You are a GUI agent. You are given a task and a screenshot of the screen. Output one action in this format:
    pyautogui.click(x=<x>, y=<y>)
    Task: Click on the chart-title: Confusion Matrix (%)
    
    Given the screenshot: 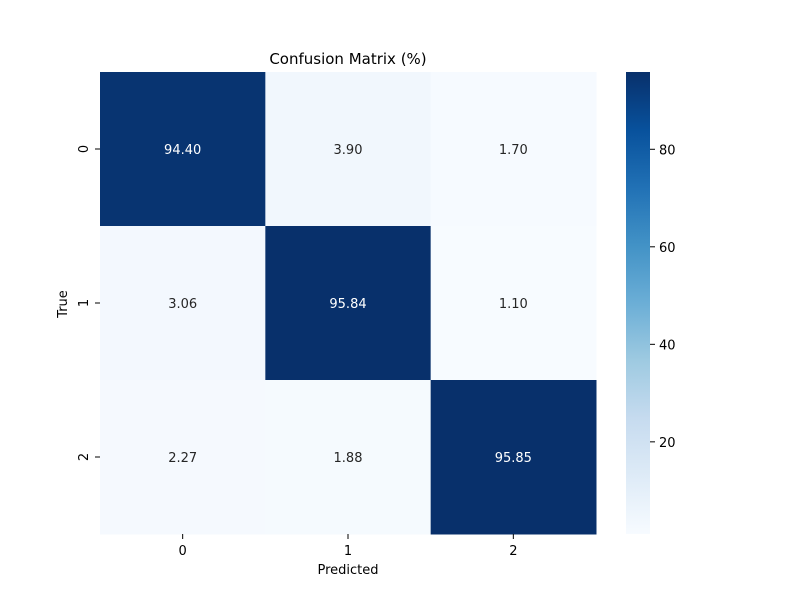 What is the action you would take?
    pyautogui.click(x=347, y=59)
    